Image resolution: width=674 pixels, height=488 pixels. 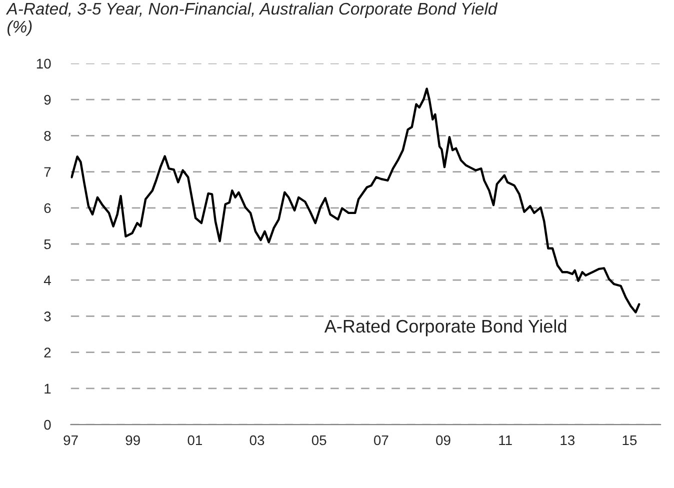 I want to click on y-tick-label: 8, so click(x=47, y=136).